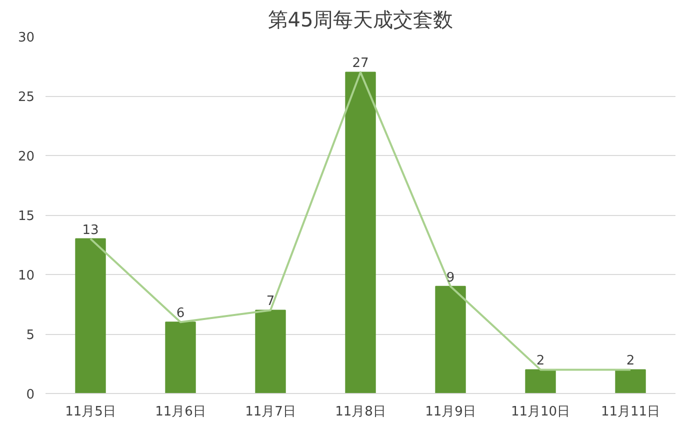 Image resolution: width=700 pixels, height=422 pixels. What do you see at coordinates (361, 20) in the screenshot?
I see `chart-title: 第45周每天成交套数` at bounding box center [361, 20].